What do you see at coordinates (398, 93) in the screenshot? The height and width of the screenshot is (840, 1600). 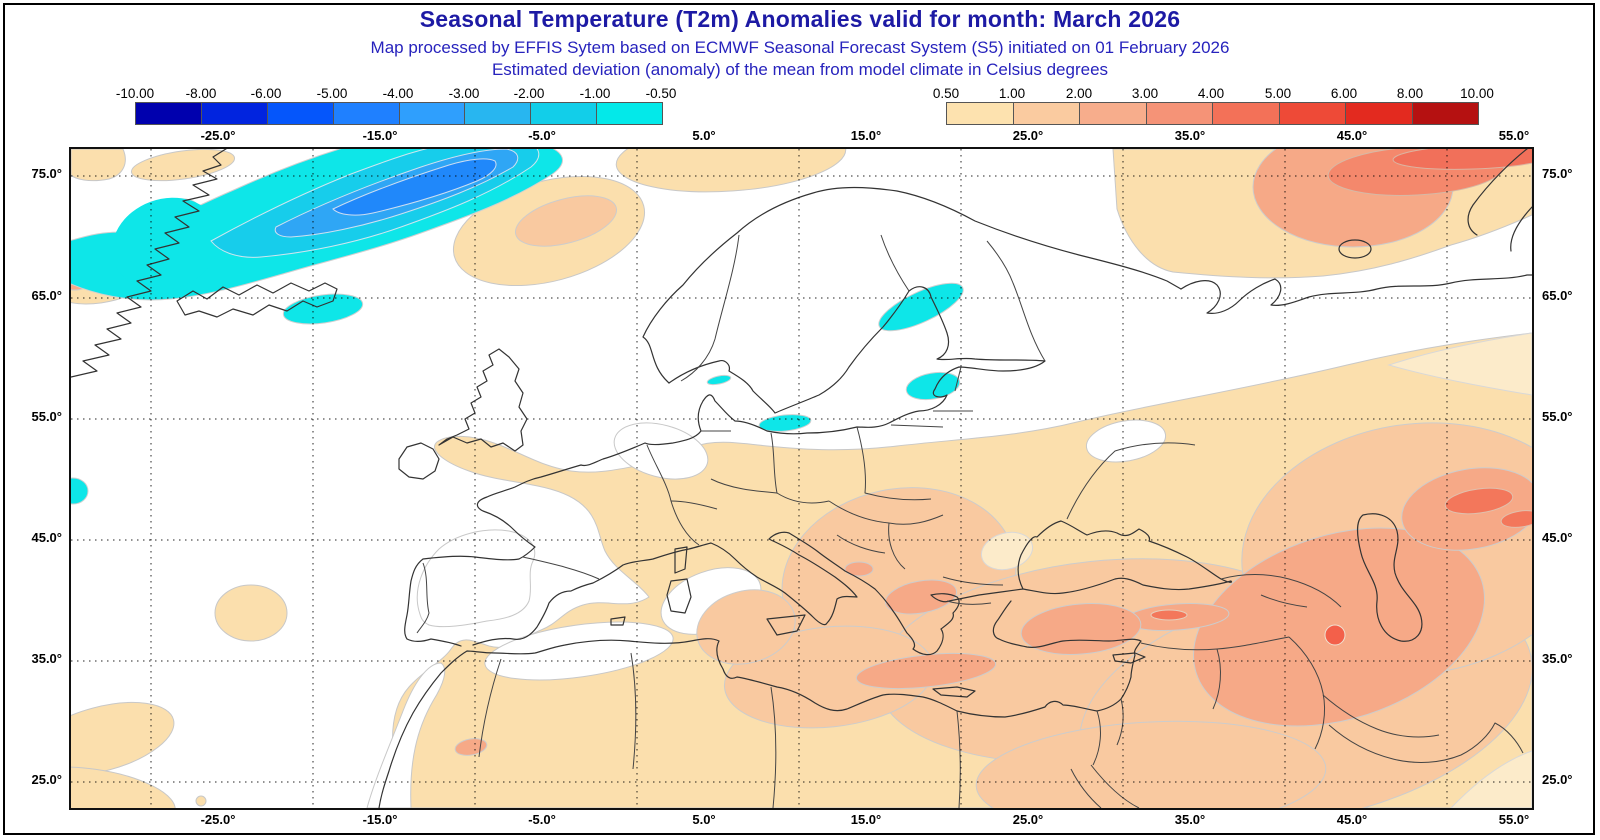 I see `neg-tick: -4.00` at bounding box center [398, 93].